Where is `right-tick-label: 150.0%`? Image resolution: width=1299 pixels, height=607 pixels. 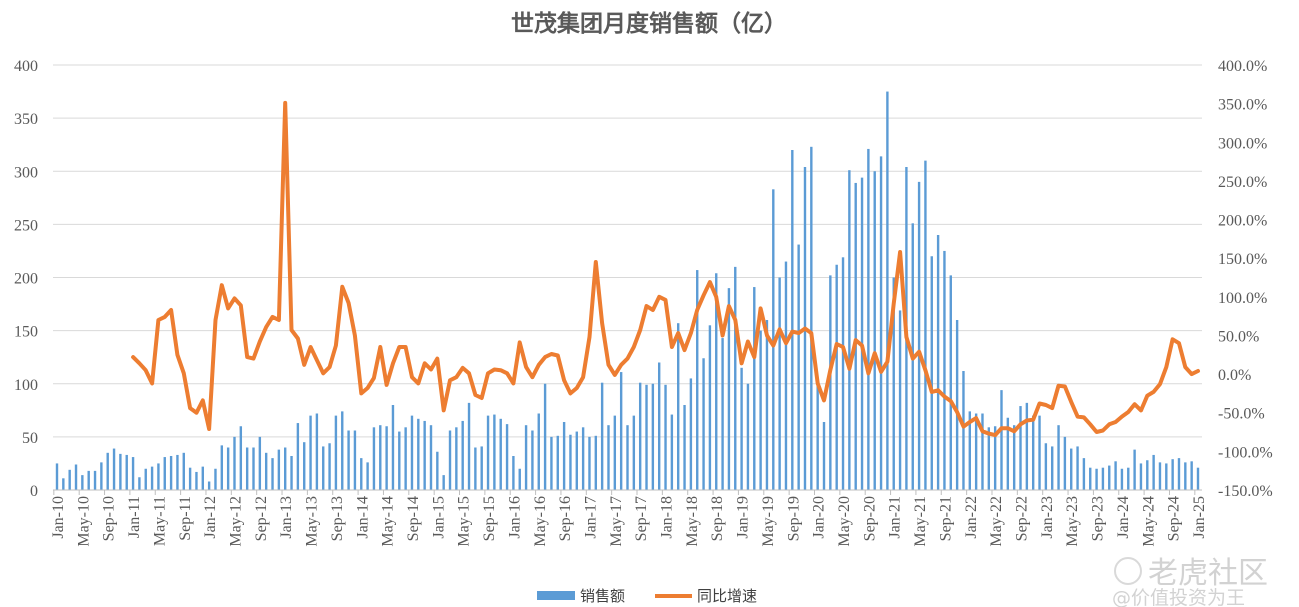 right-tick-label: 150.0% is located at coordinates (1242, 259).